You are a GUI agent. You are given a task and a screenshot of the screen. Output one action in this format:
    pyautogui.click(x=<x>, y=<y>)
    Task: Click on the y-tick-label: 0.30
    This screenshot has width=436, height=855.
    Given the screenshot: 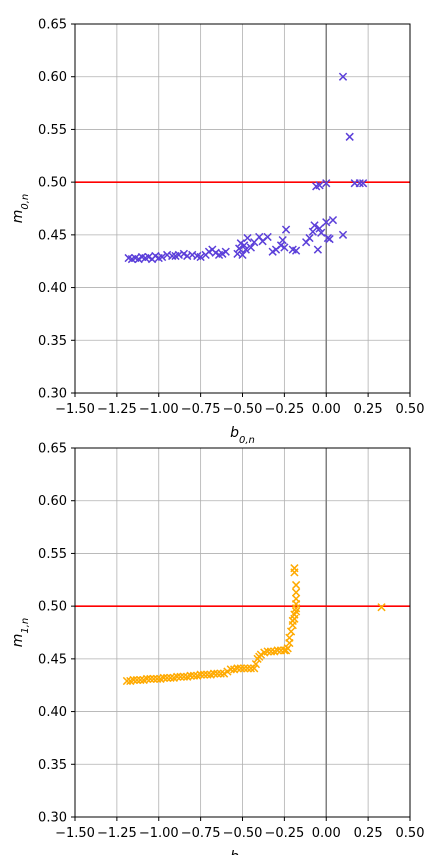 What is the action you would take?
    pyautogui.click(x=52, y=818)
    